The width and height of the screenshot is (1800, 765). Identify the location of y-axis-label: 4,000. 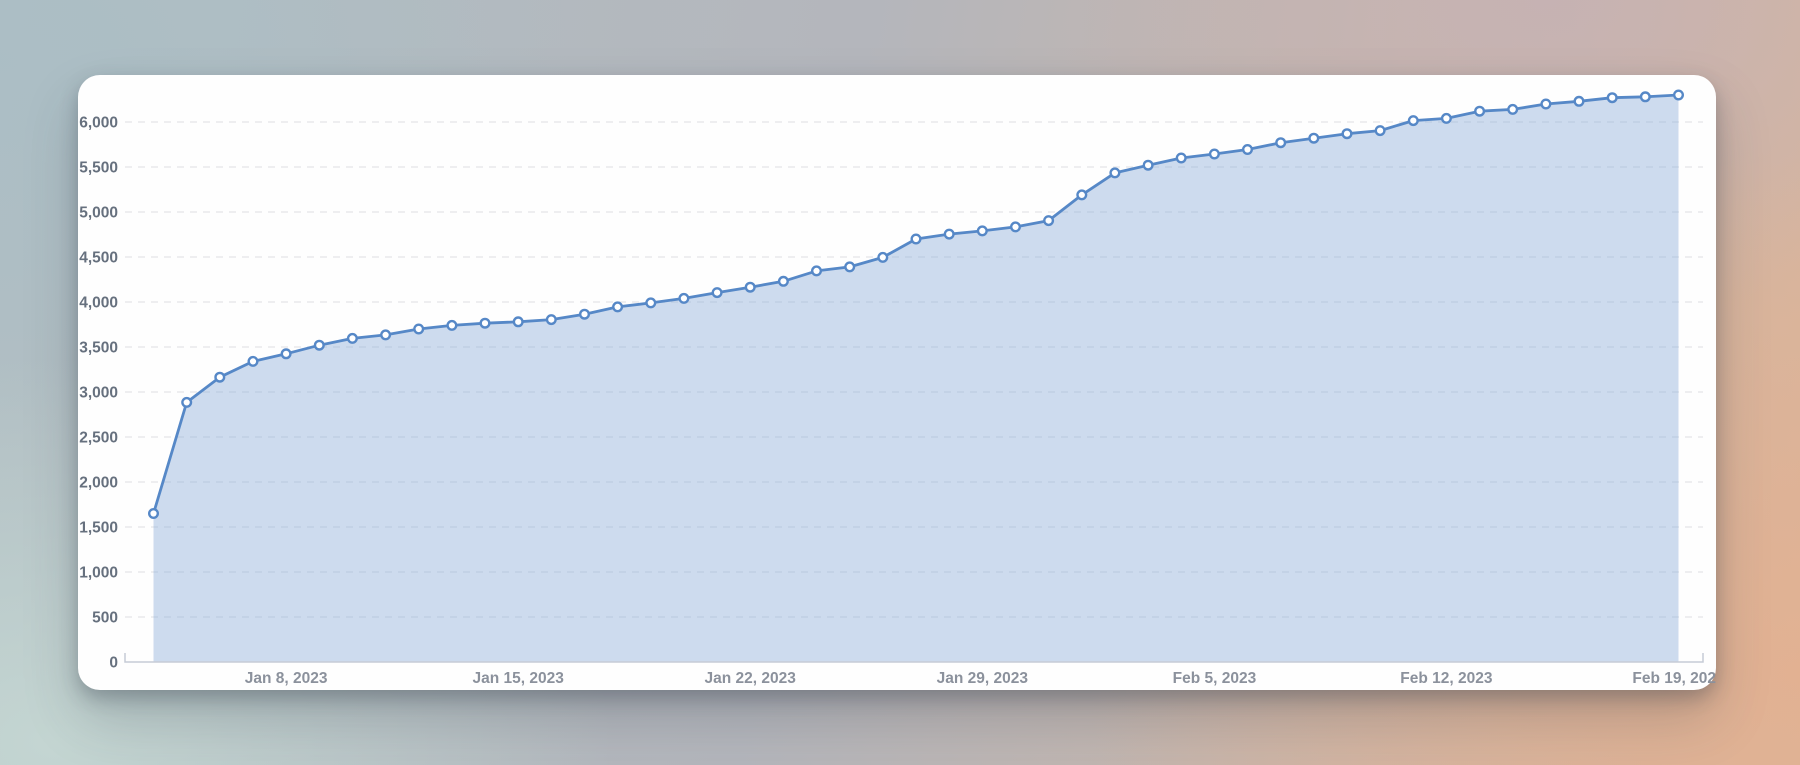
(98, 303).